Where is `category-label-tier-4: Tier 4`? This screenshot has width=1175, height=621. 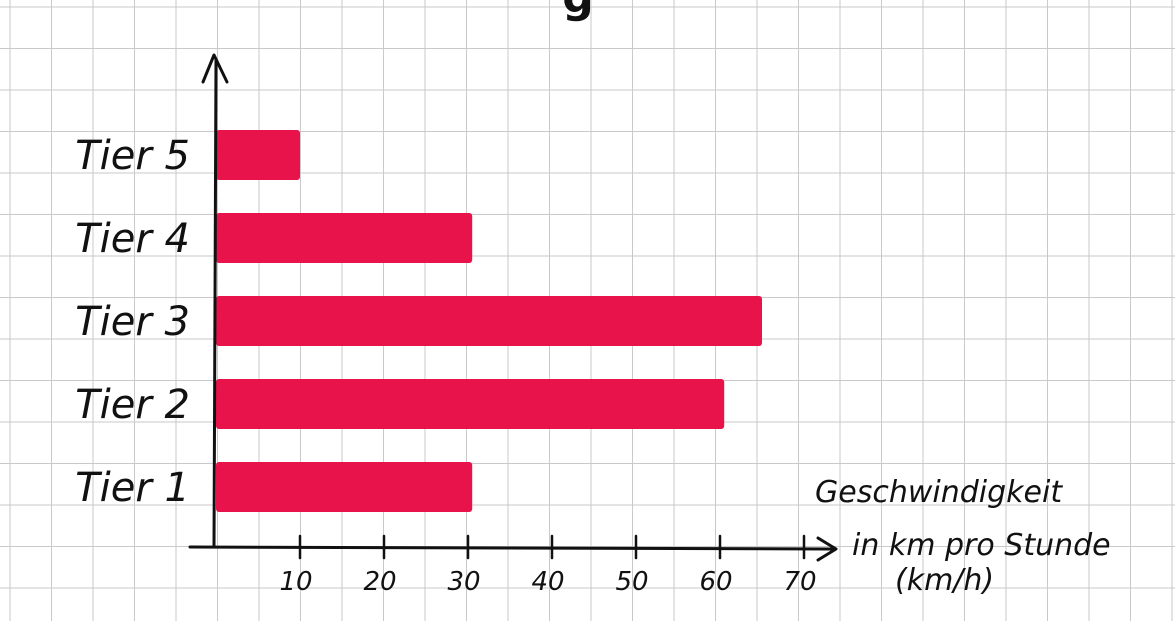 category-label-tier-4: Tier 4 is located at coordinates (132, 239).